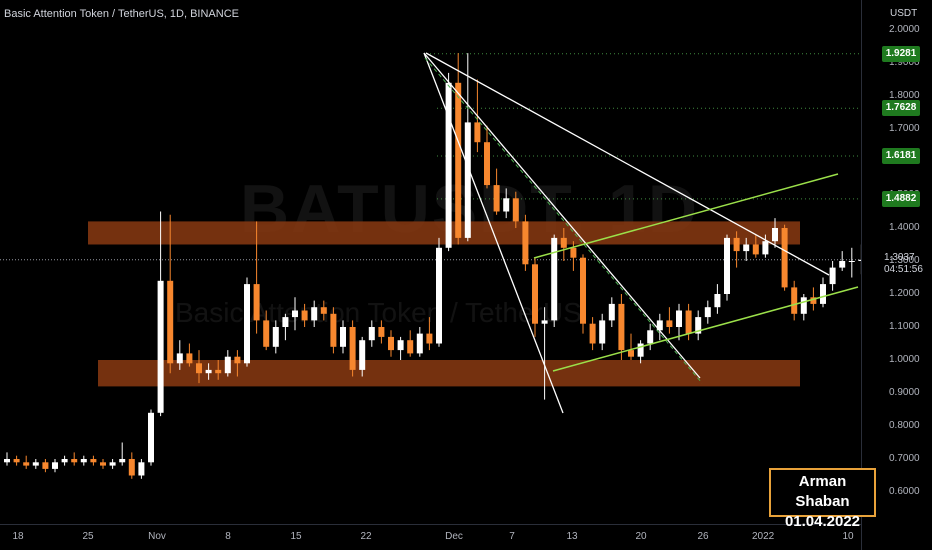 This screenshot has height=550, width=932. I want to click on currency-unit-label: USDT, so click(904, 13).